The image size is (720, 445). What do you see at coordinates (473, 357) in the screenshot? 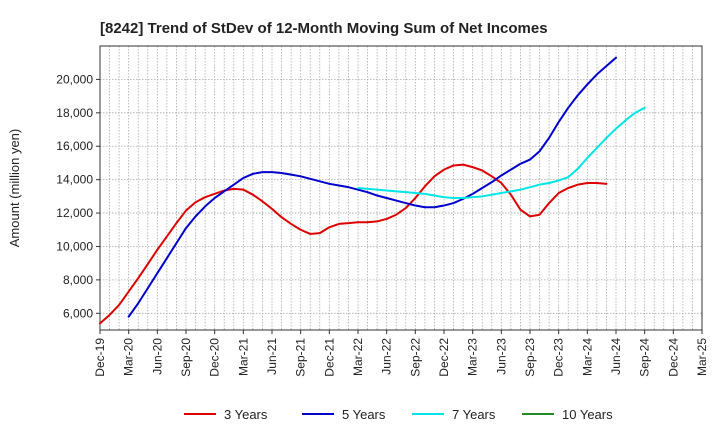
I see `x-tick-label: Mar-23` at bounding box center [473, 357].